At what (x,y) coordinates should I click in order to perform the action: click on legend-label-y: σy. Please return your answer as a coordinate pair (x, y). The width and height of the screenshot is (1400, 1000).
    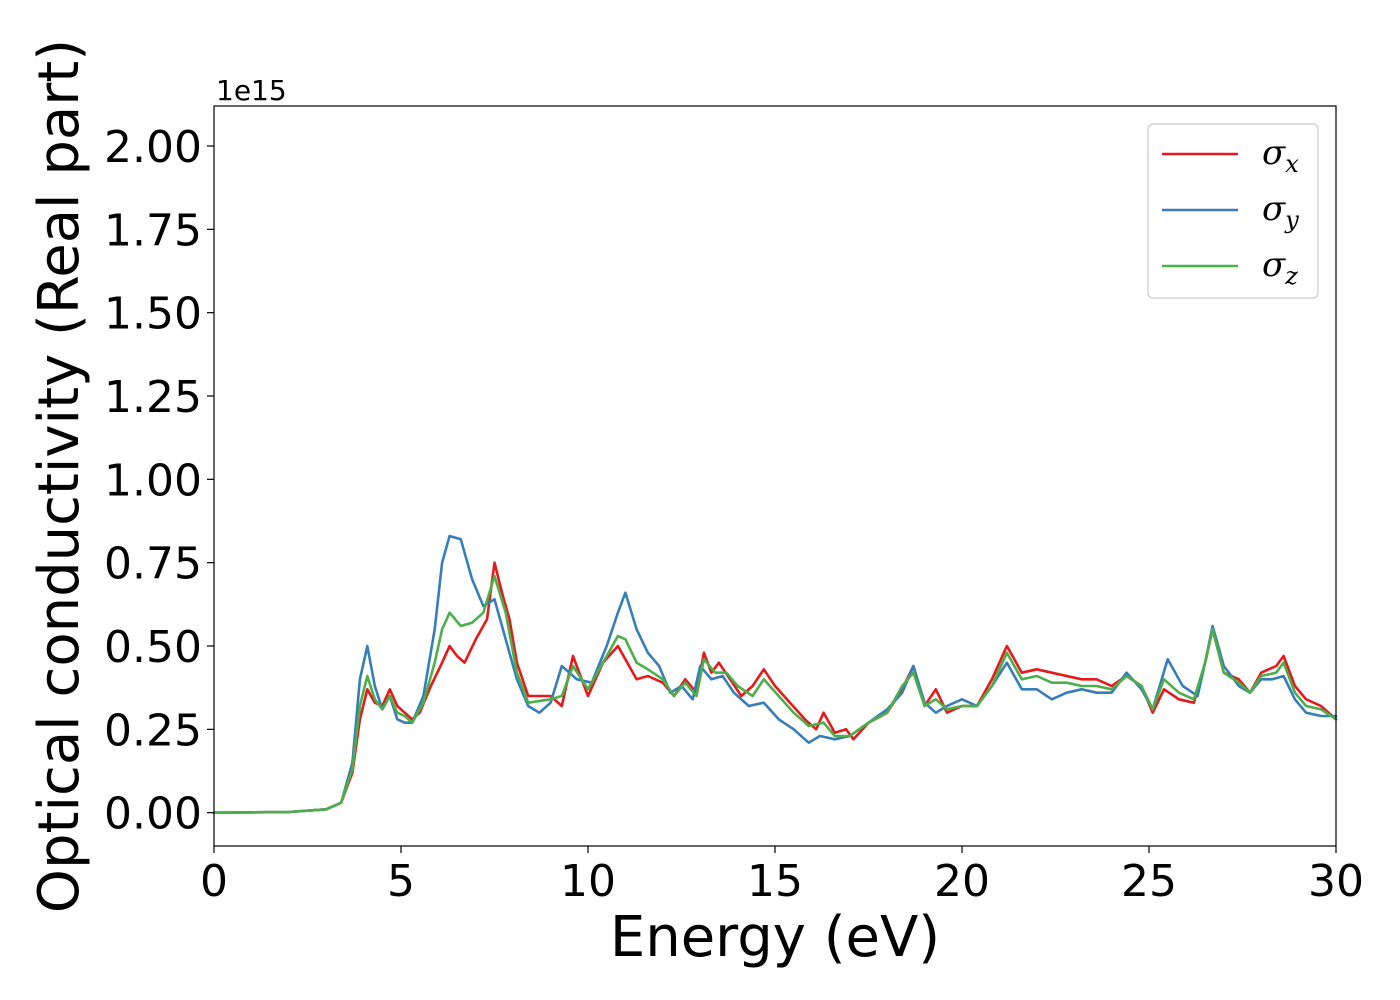
    Looking at the image, I should click on (1280, 211).